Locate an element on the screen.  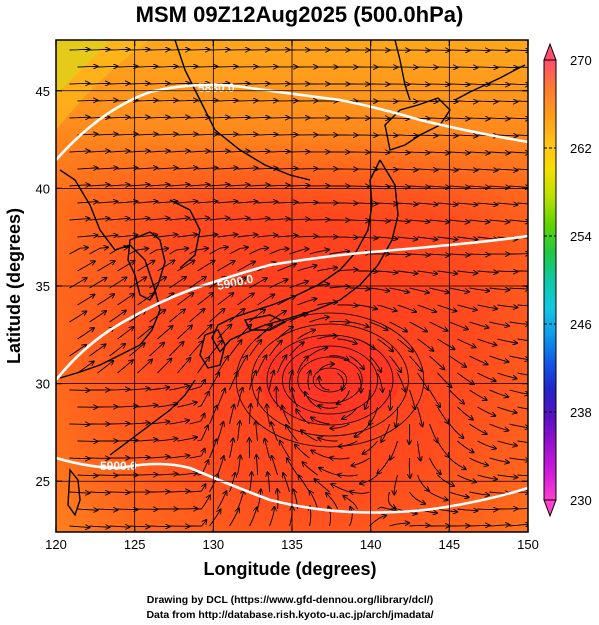
coastline-russia-far-east is located at coordinates (242, 110).